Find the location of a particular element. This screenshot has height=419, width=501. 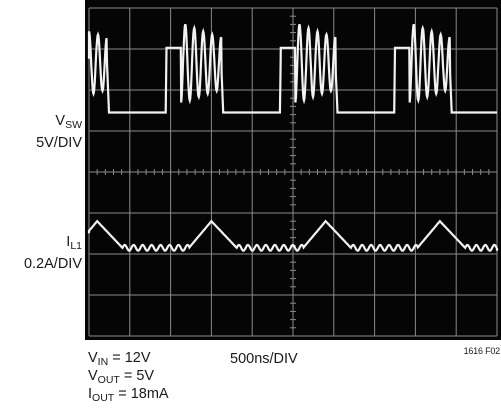

il1-channel-label: IL1 0.2A/DIV is located at coordinates (42, 253).